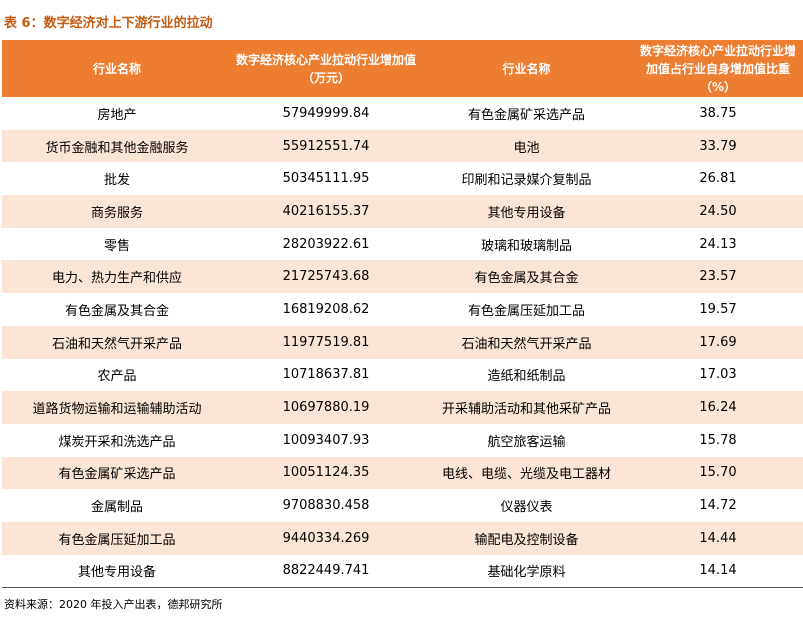 Image resolution: width=803 pixels, height=623 pixels. I want to click on table-cell: 16.24, so click(718, 407).